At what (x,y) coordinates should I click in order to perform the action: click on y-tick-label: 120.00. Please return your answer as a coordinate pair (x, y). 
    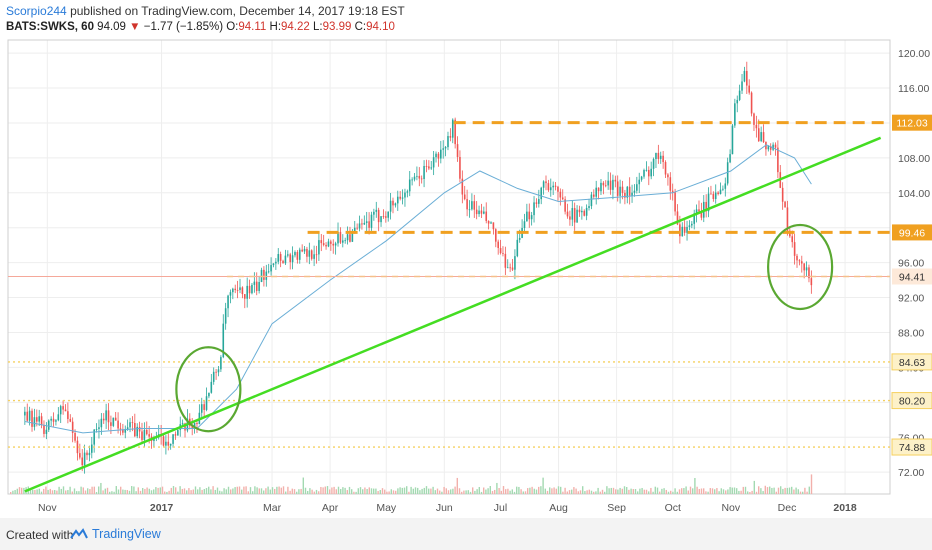
    Looking at the image, I should click on (914, 54).